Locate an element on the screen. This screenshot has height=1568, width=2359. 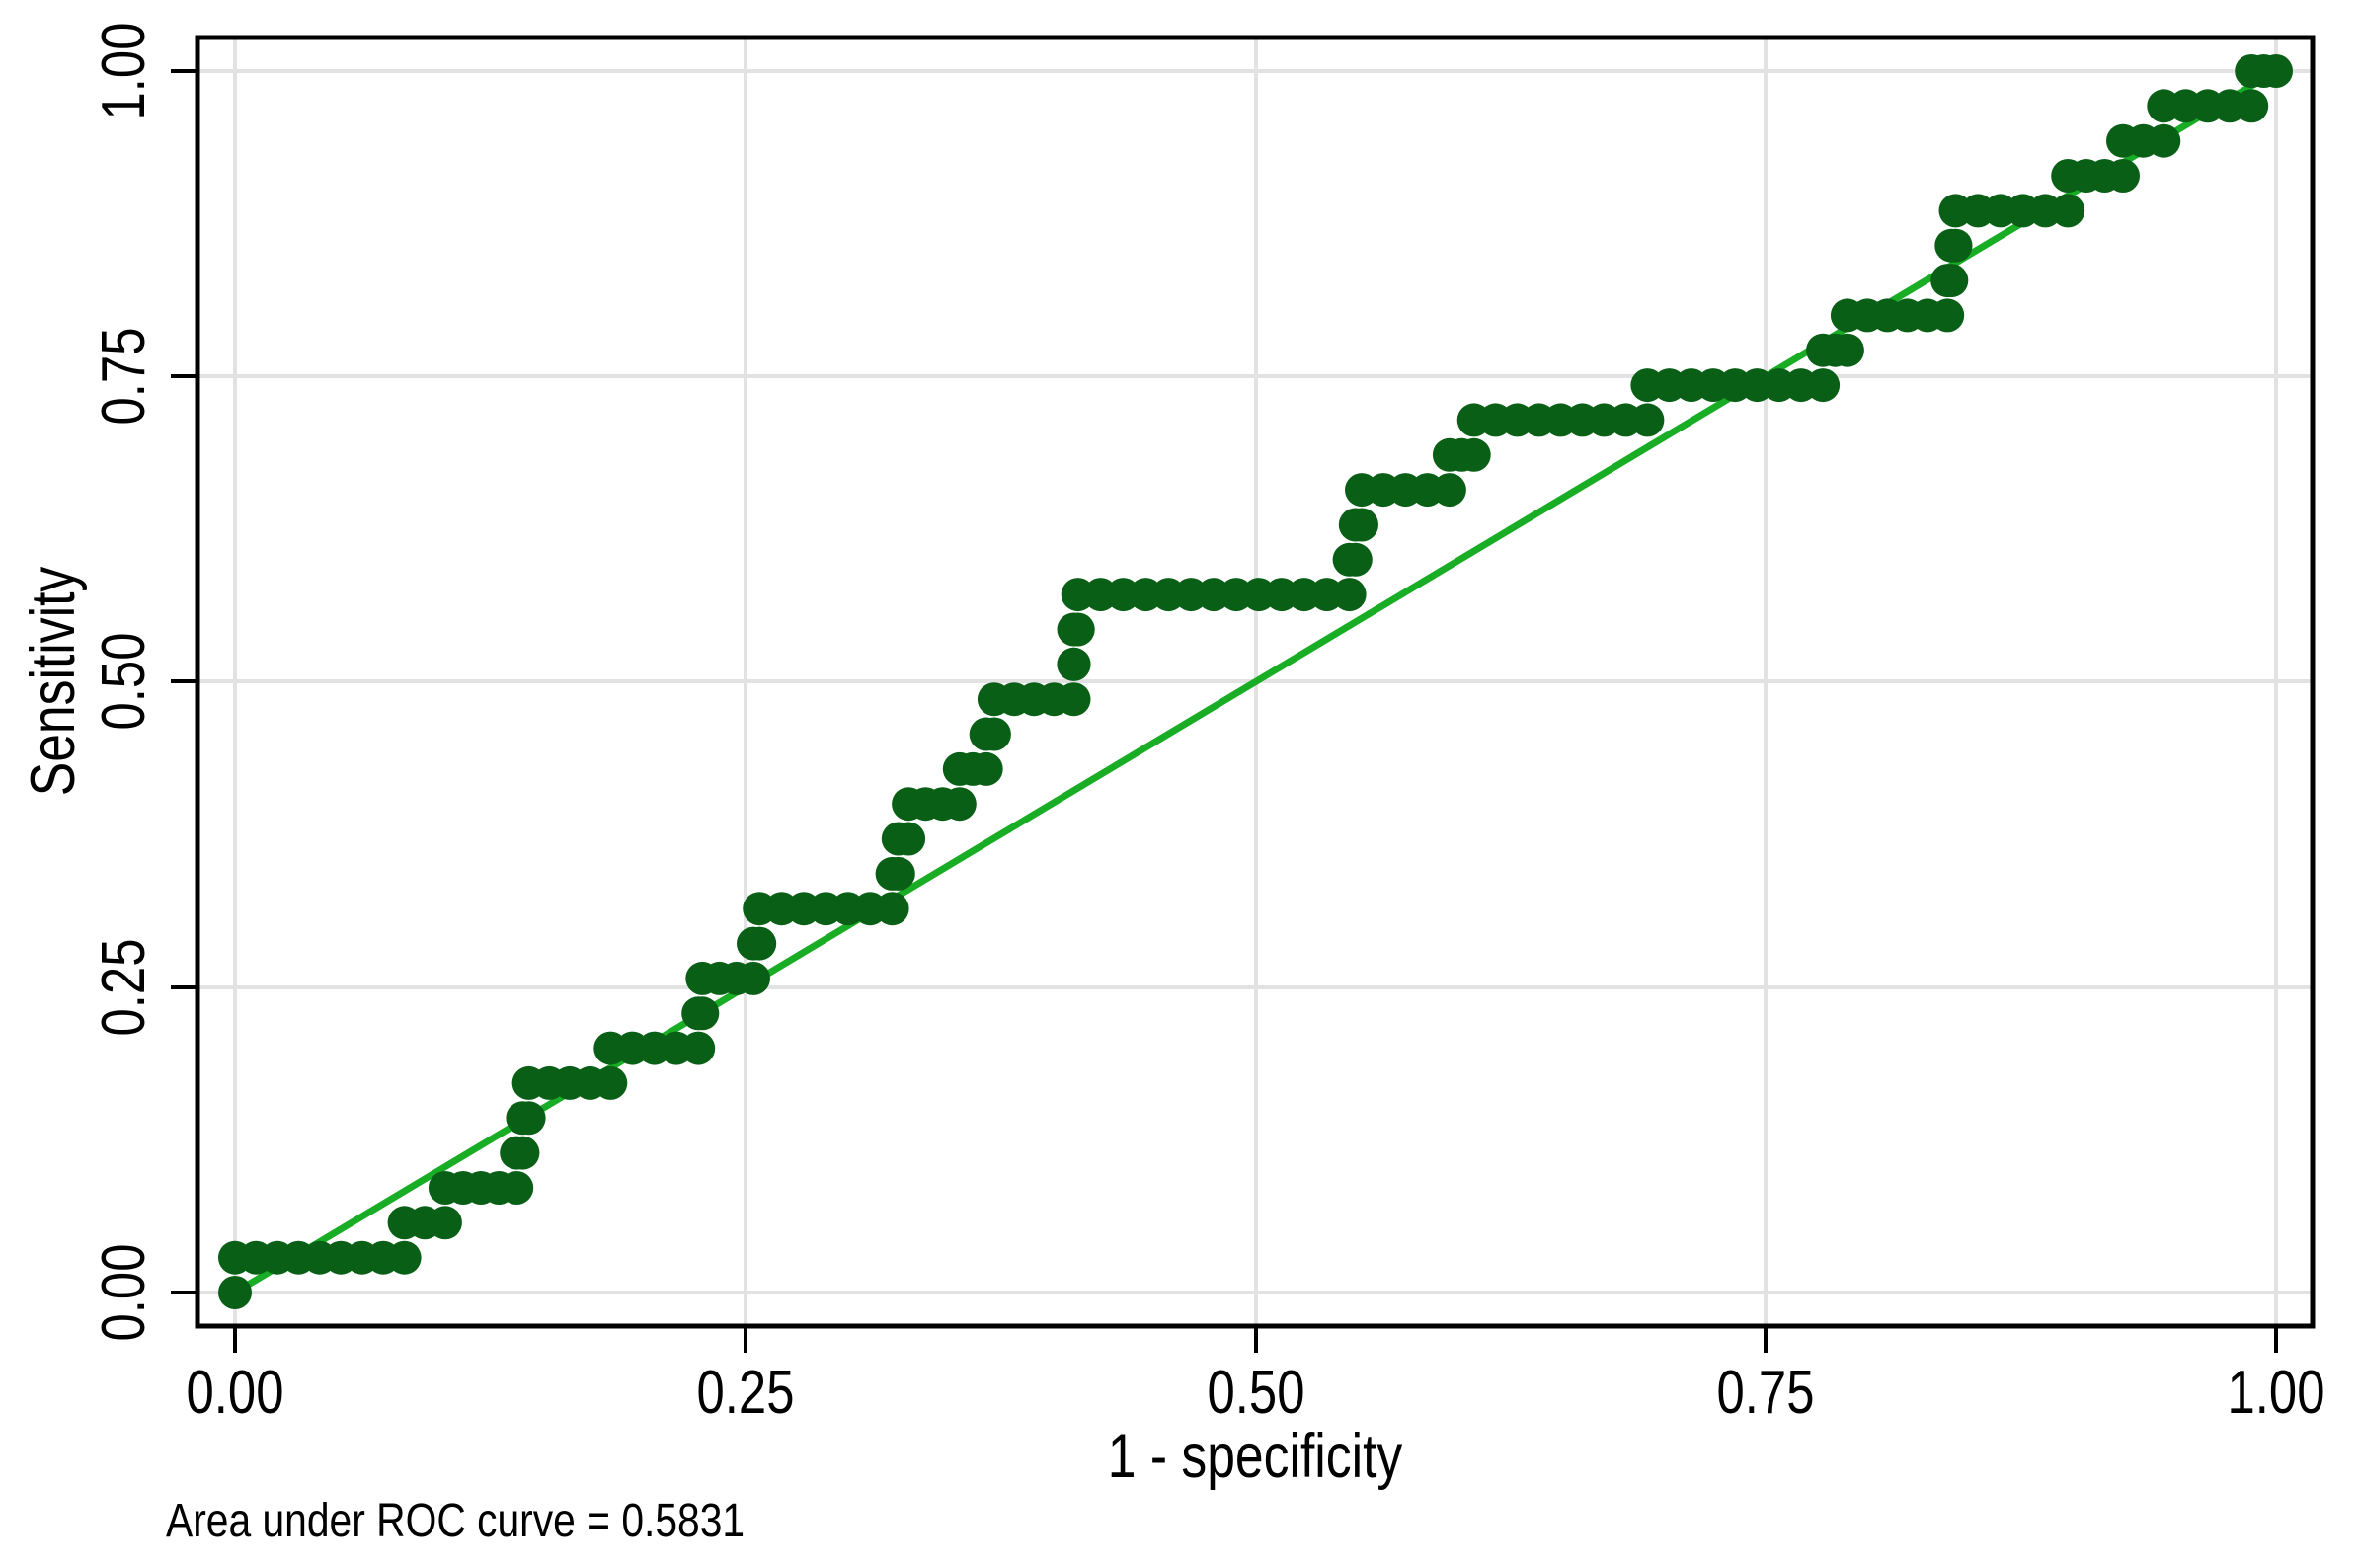
auc-caption: Area under ROC curve = 0.5831 is located at coordinates (455, 1521).